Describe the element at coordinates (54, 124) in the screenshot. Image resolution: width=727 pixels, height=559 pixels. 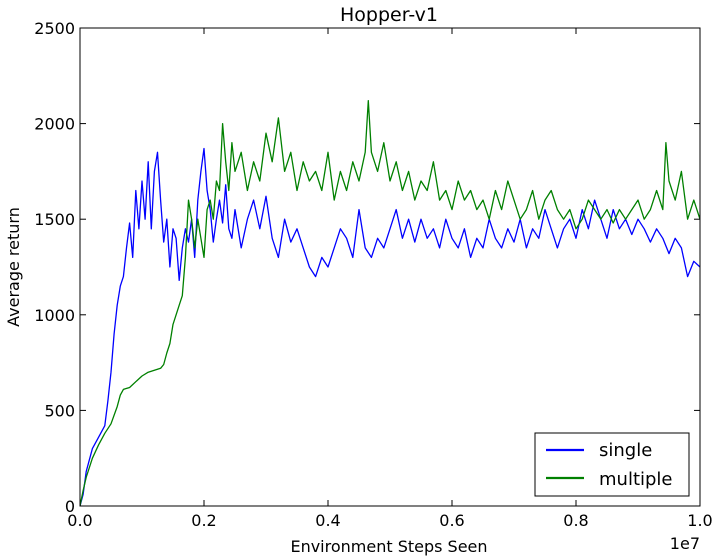
I see `y-tick-label: 2000` at that location.